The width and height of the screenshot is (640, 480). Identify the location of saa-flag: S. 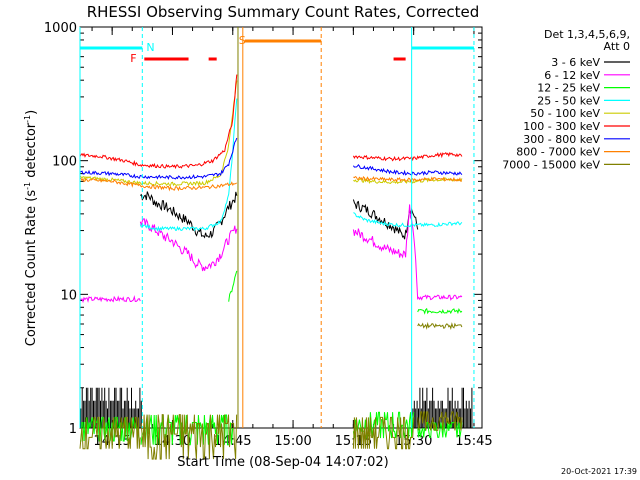
(242, 40).